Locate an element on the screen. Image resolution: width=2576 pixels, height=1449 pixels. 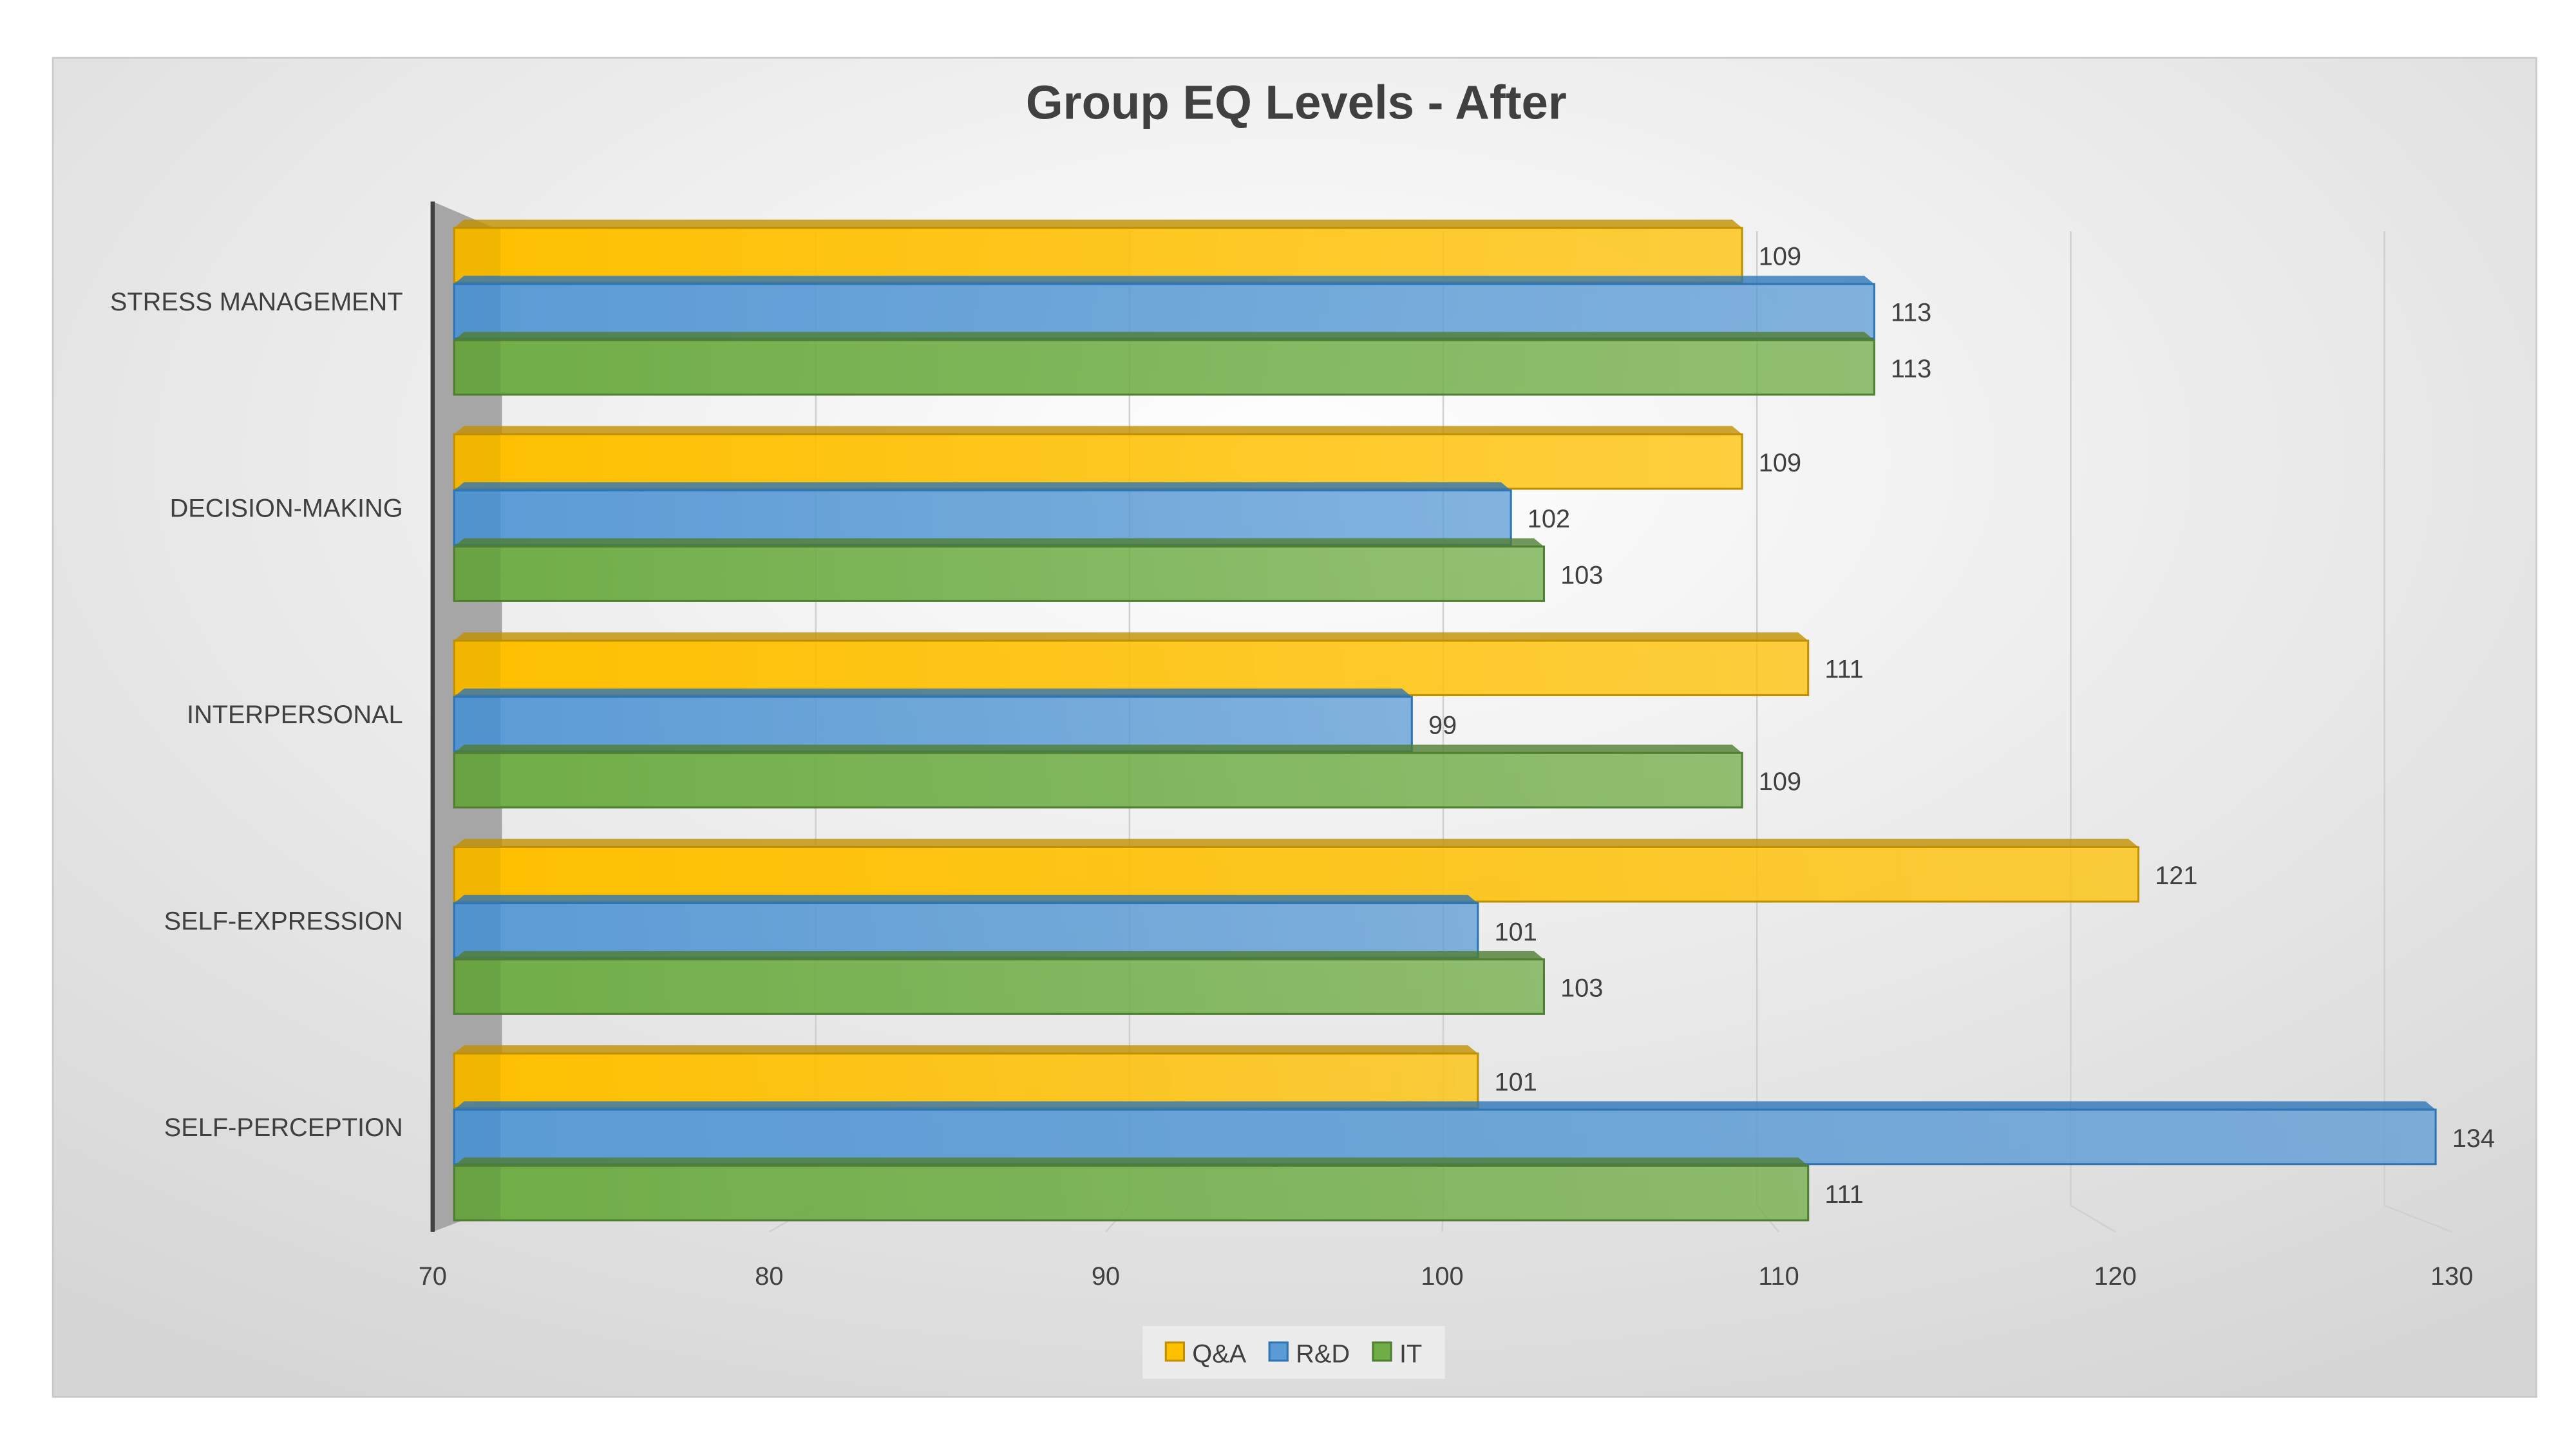
bar-rd: 113 is located at coordinates (1192, 308).